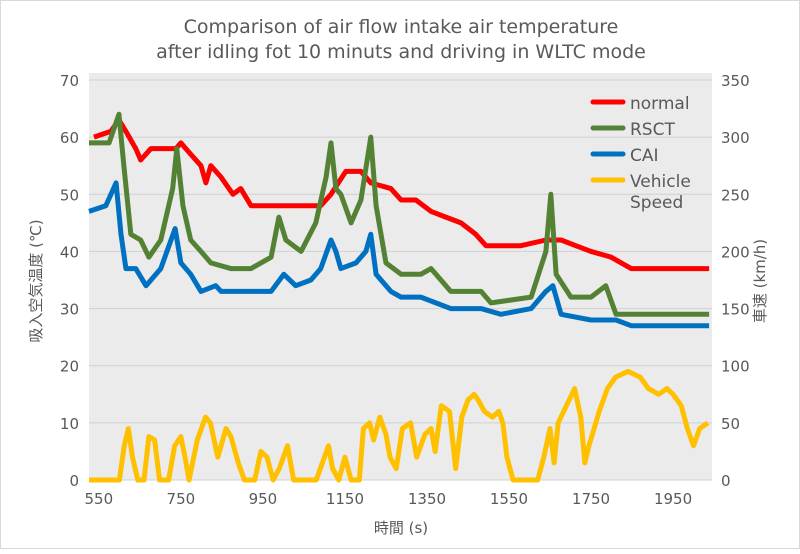 This screenshot has width=800, height=554. Describe the element at coordinates (735, 252) in the screenshot. I see `y2-tick-label: 200` at that location.